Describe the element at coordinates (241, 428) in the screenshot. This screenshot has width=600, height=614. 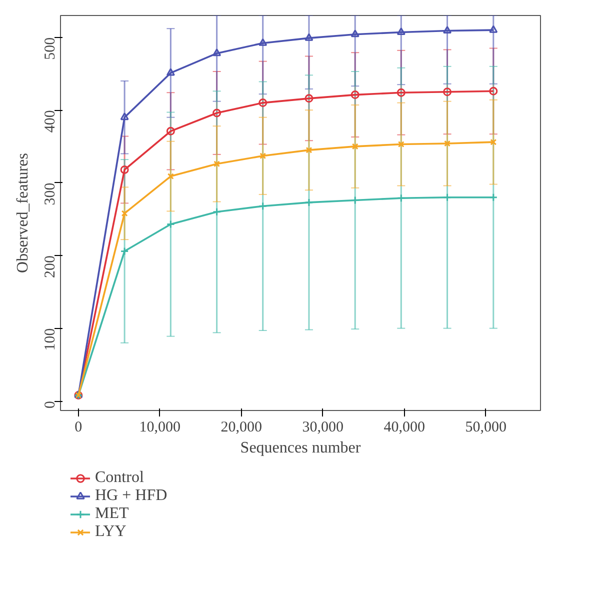
I see `x-tick-label: 20,000` at that location.